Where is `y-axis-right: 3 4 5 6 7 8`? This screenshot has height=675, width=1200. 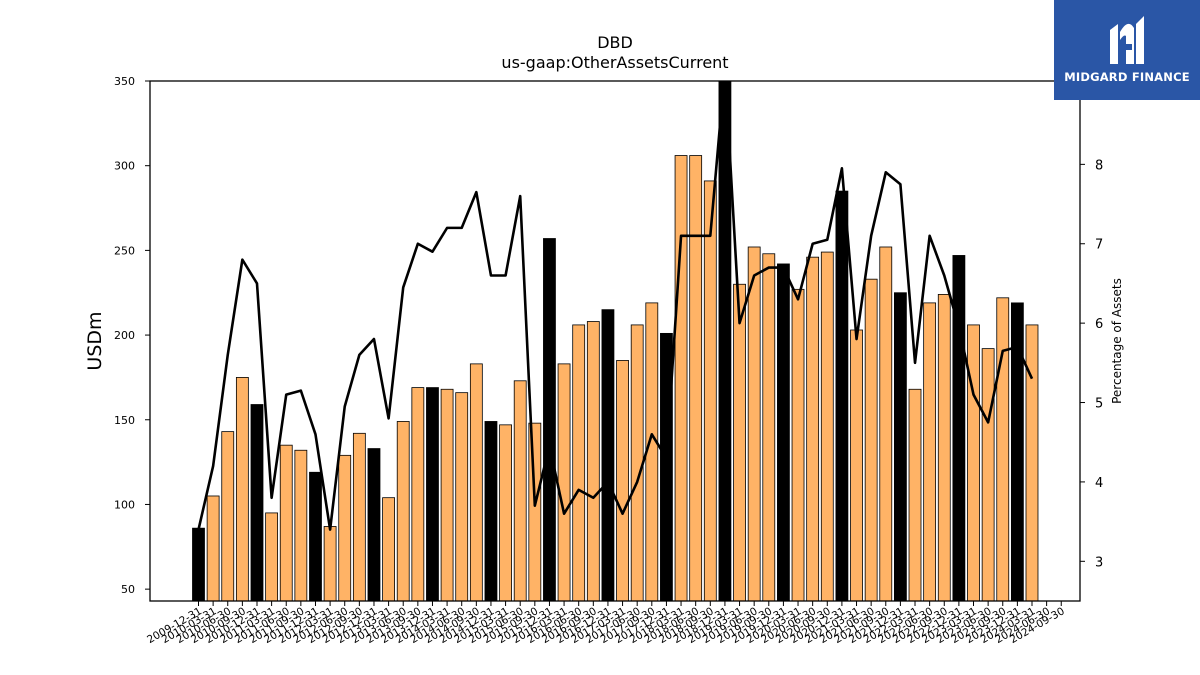
y-axis-right: 3 4 5 6 7 8 is located at coordinates (1091, 364).